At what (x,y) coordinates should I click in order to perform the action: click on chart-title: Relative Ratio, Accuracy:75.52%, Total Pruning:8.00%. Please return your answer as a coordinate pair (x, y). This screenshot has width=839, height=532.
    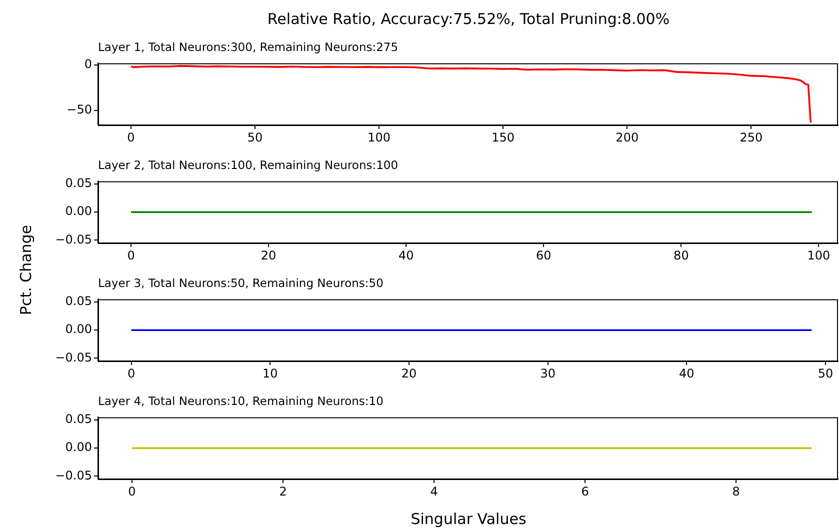
    Looking at the image, I should click on (468, 19).